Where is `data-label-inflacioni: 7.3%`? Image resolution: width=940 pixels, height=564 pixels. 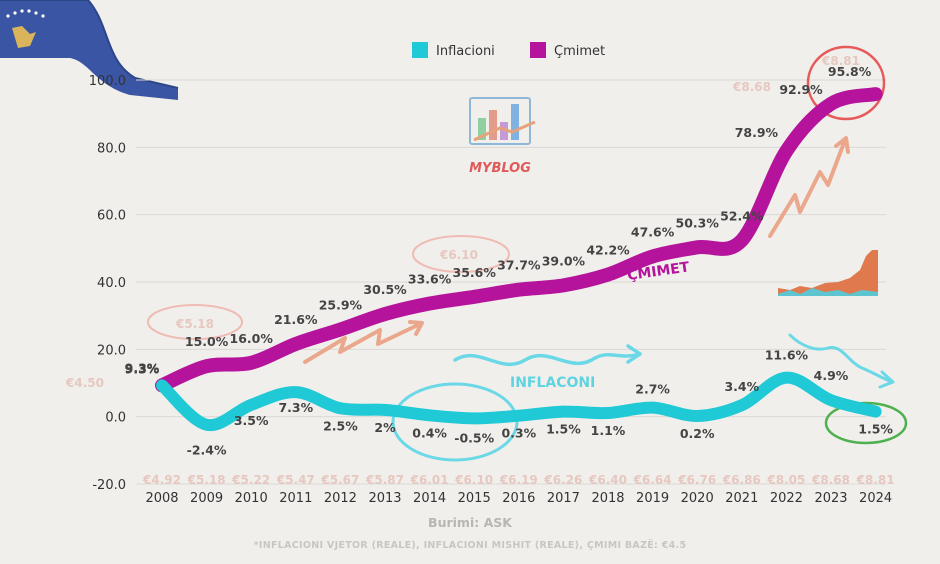 data-label-inflacioni: 7.3% is located at coordinates (295, 407).